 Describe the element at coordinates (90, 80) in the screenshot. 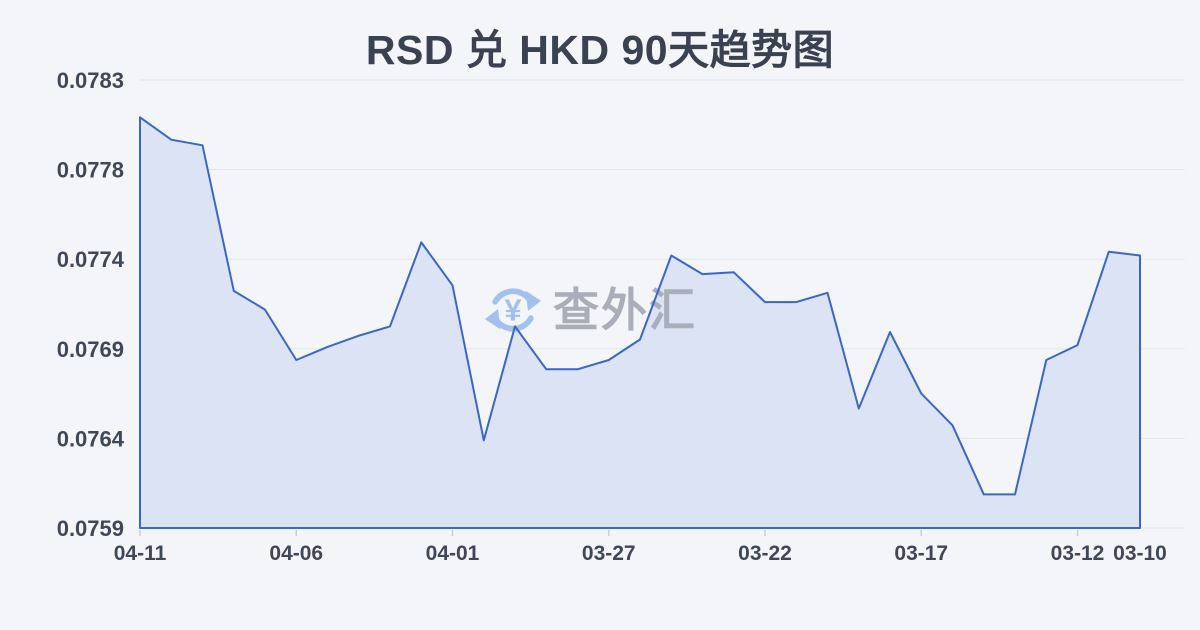

I see `y-axis-label: 0.0783` at that location.